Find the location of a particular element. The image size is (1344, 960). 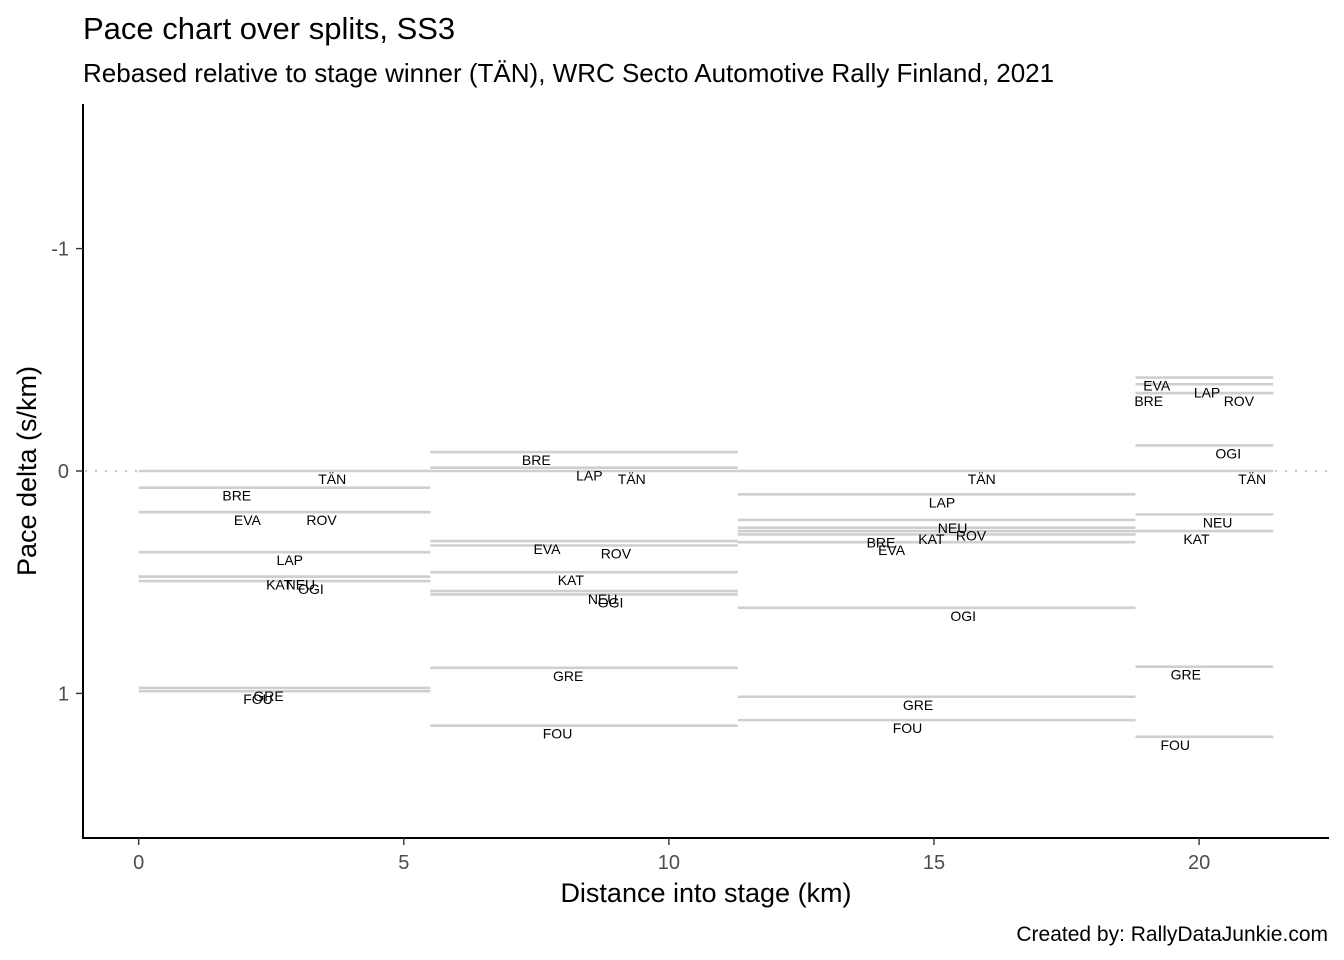

chart-caption: Created by: RallyDataJunkie.com is located at coordinates (1172, 934).